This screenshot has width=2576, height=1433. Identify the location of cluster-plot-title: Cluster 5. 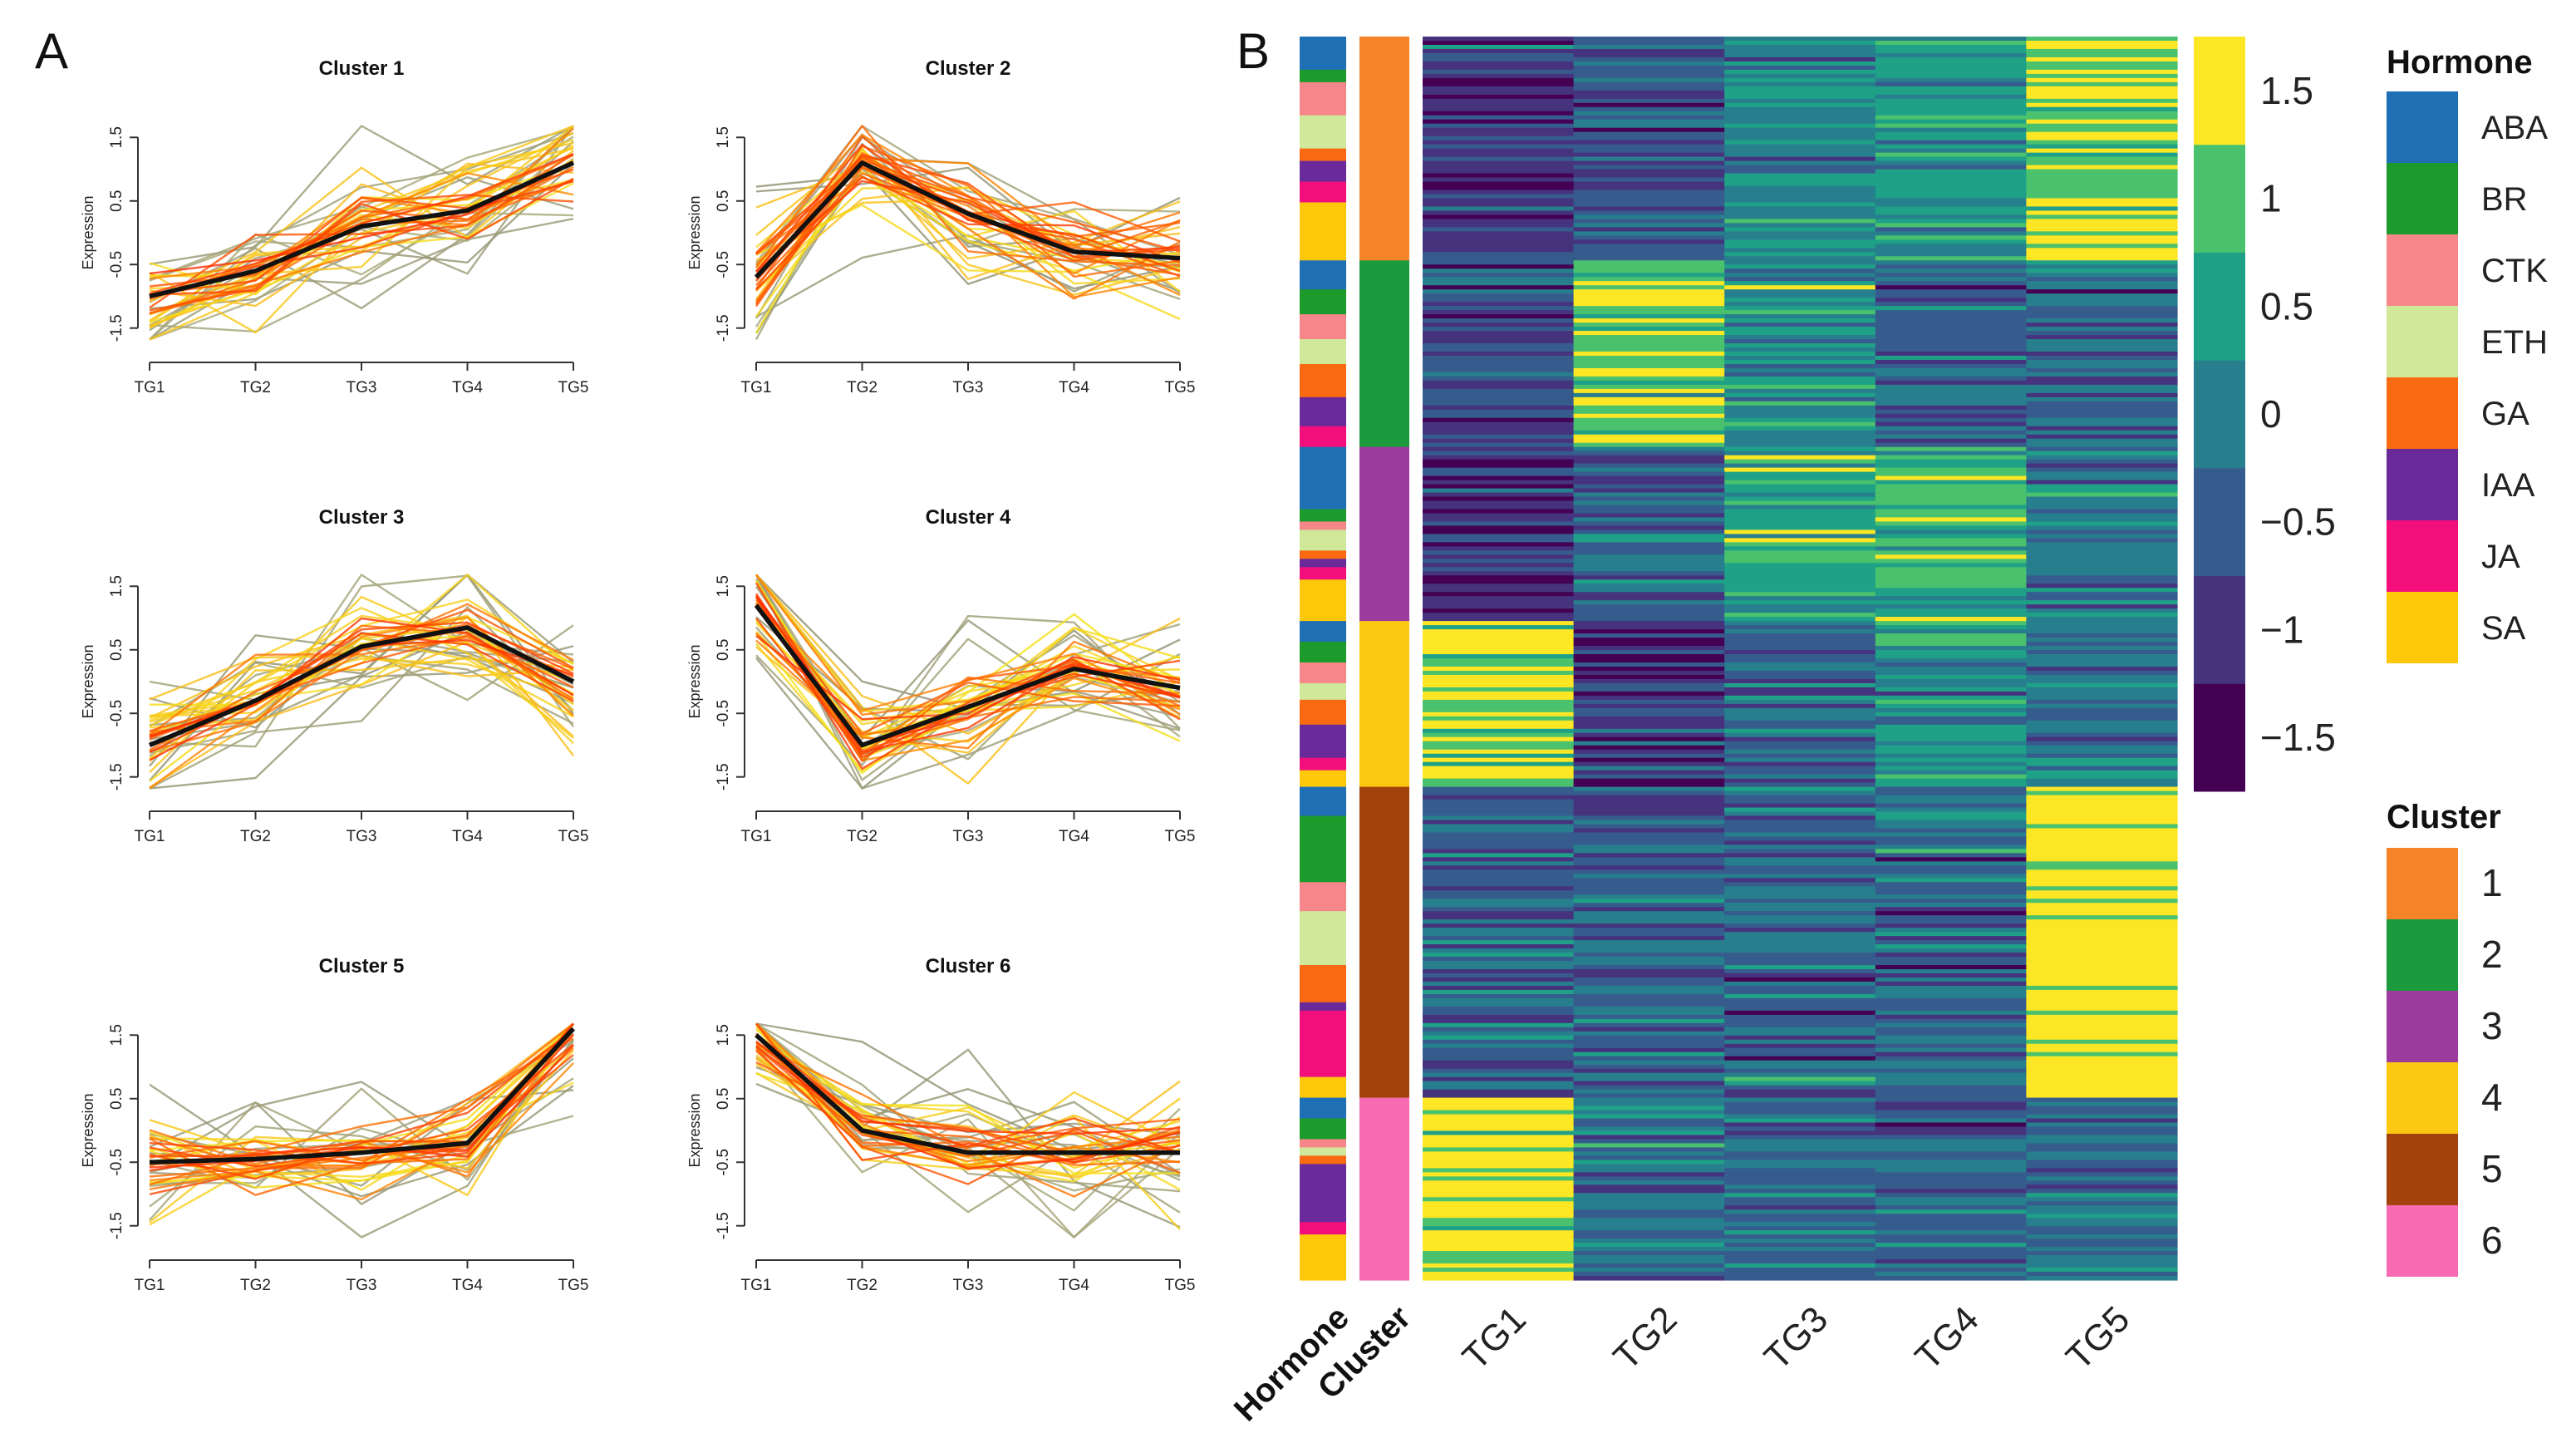
(362, 966).